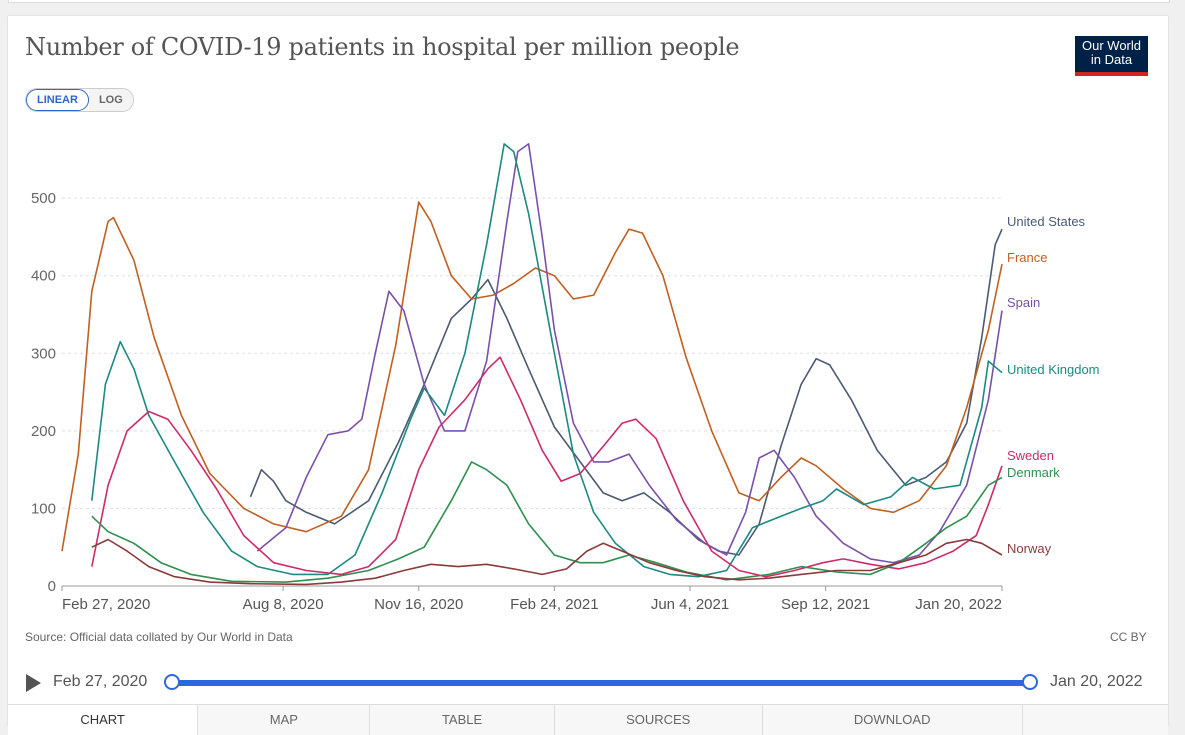 The image size is (1185, 735). Describe the element at coordinates (43, 276) in the screenshot. I see `y-tick-label: 400` at that location.